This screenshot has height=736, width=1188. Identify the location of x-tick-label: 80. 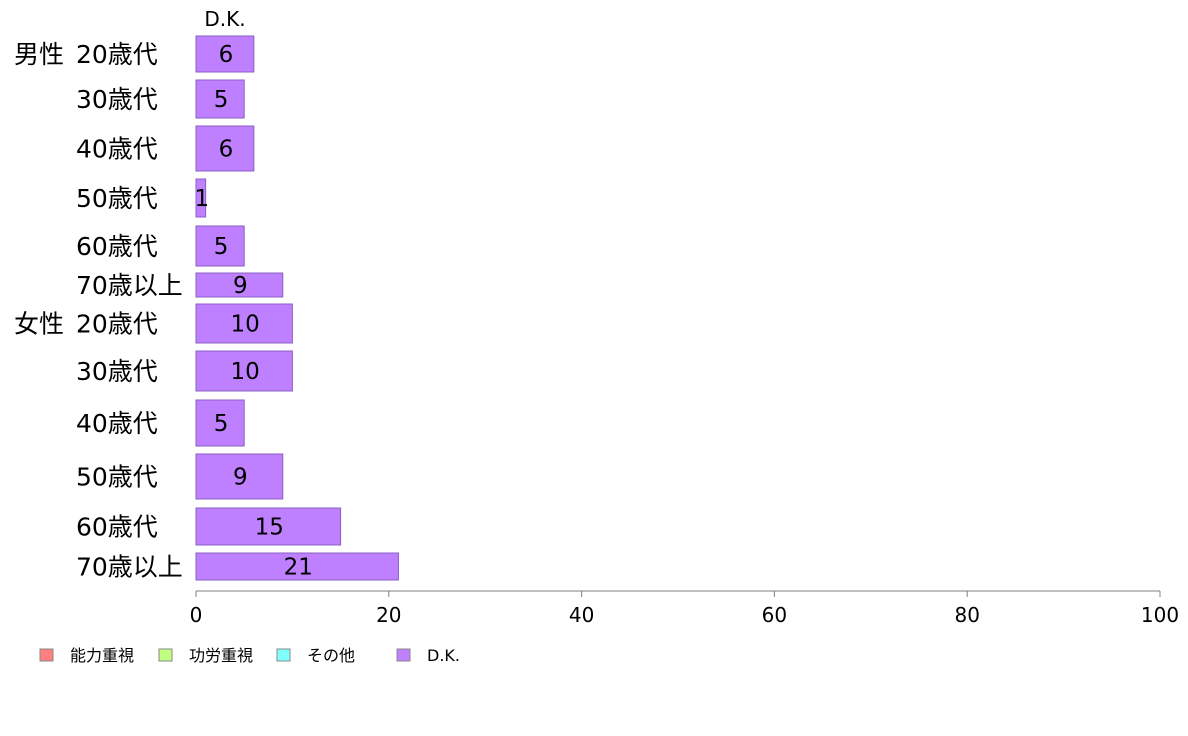
(966, 615).